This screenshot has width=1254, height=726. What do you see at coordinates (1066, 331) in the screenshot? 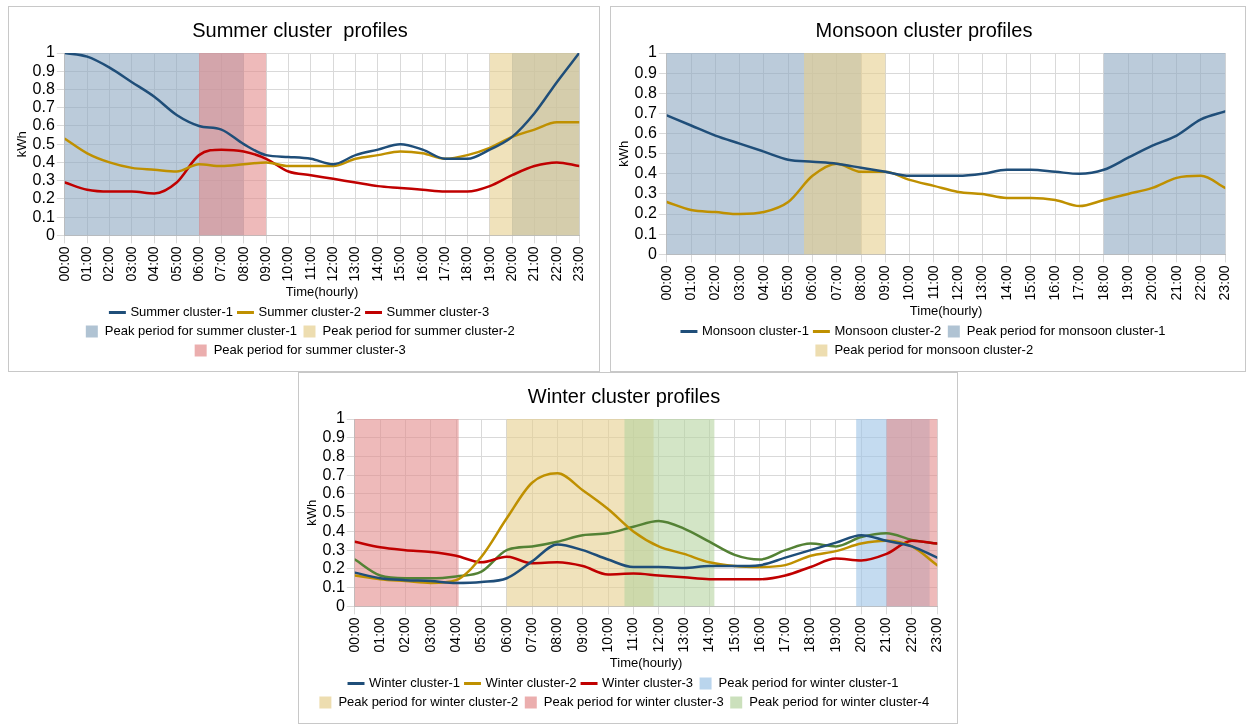
I see `legend-label: Peak period for monsoon cluster-1` at bounding box center [1066, 331].